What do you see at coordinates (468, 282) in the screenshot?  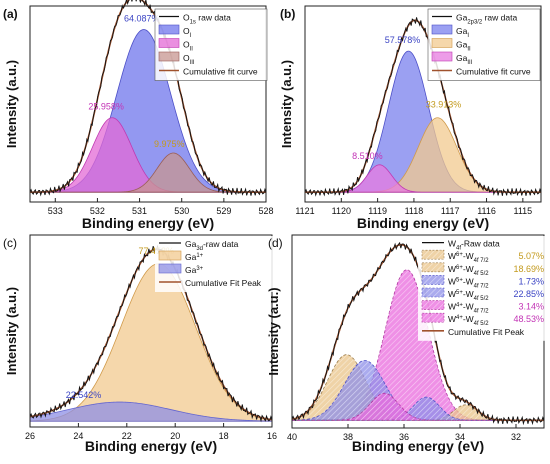 I see `legend-peak-label: W5+-W4f 7/2` at bounding box center [468, 282].